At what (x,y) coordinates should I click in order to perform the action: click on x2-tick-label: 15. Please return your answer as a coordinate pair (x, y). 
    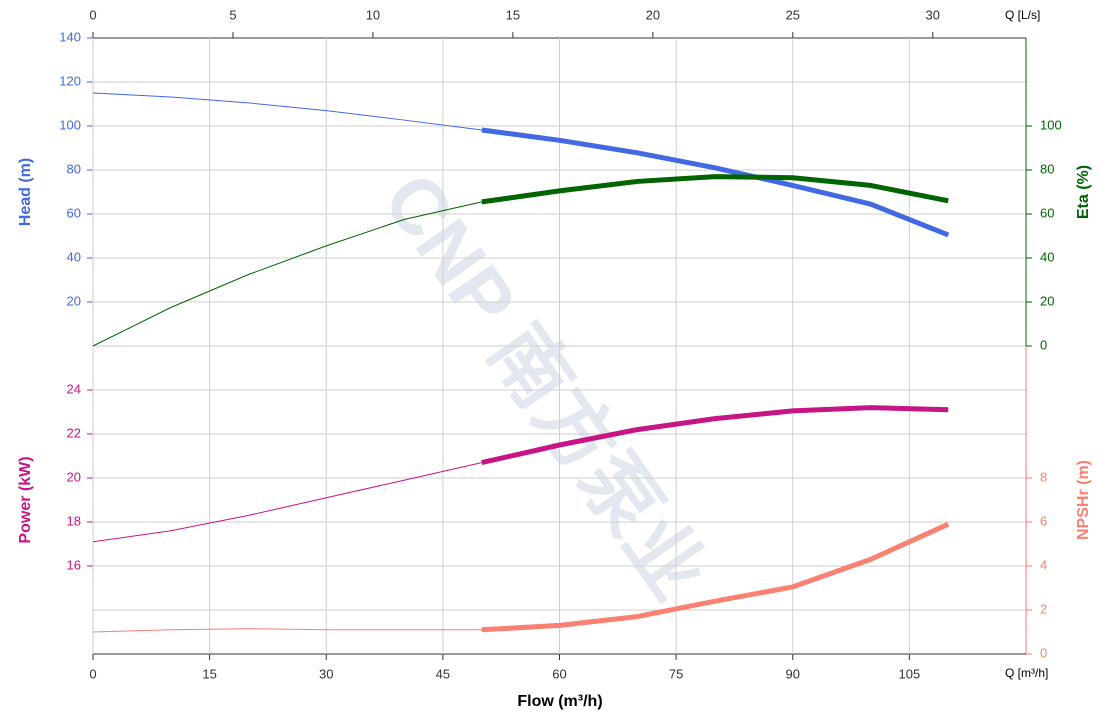
    Looking at the image, I should click on (513, 14).